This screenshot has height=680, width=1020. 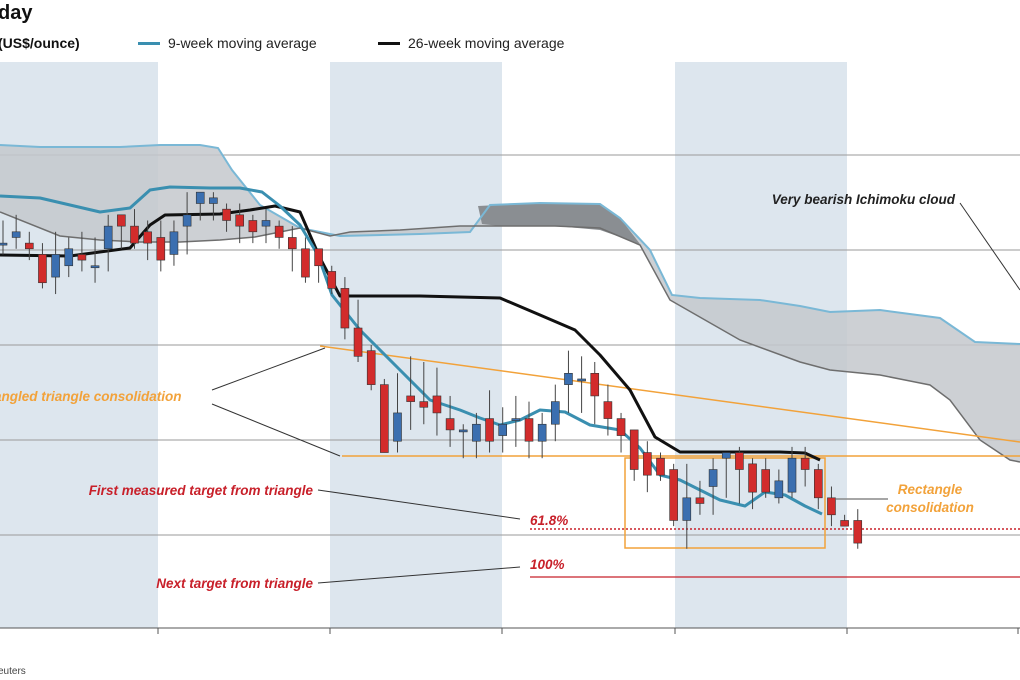 What do you see at coordinates (547, 564) in the screenshot?
I see `fib-100-label: 100%` at bounding box center [547, 564].